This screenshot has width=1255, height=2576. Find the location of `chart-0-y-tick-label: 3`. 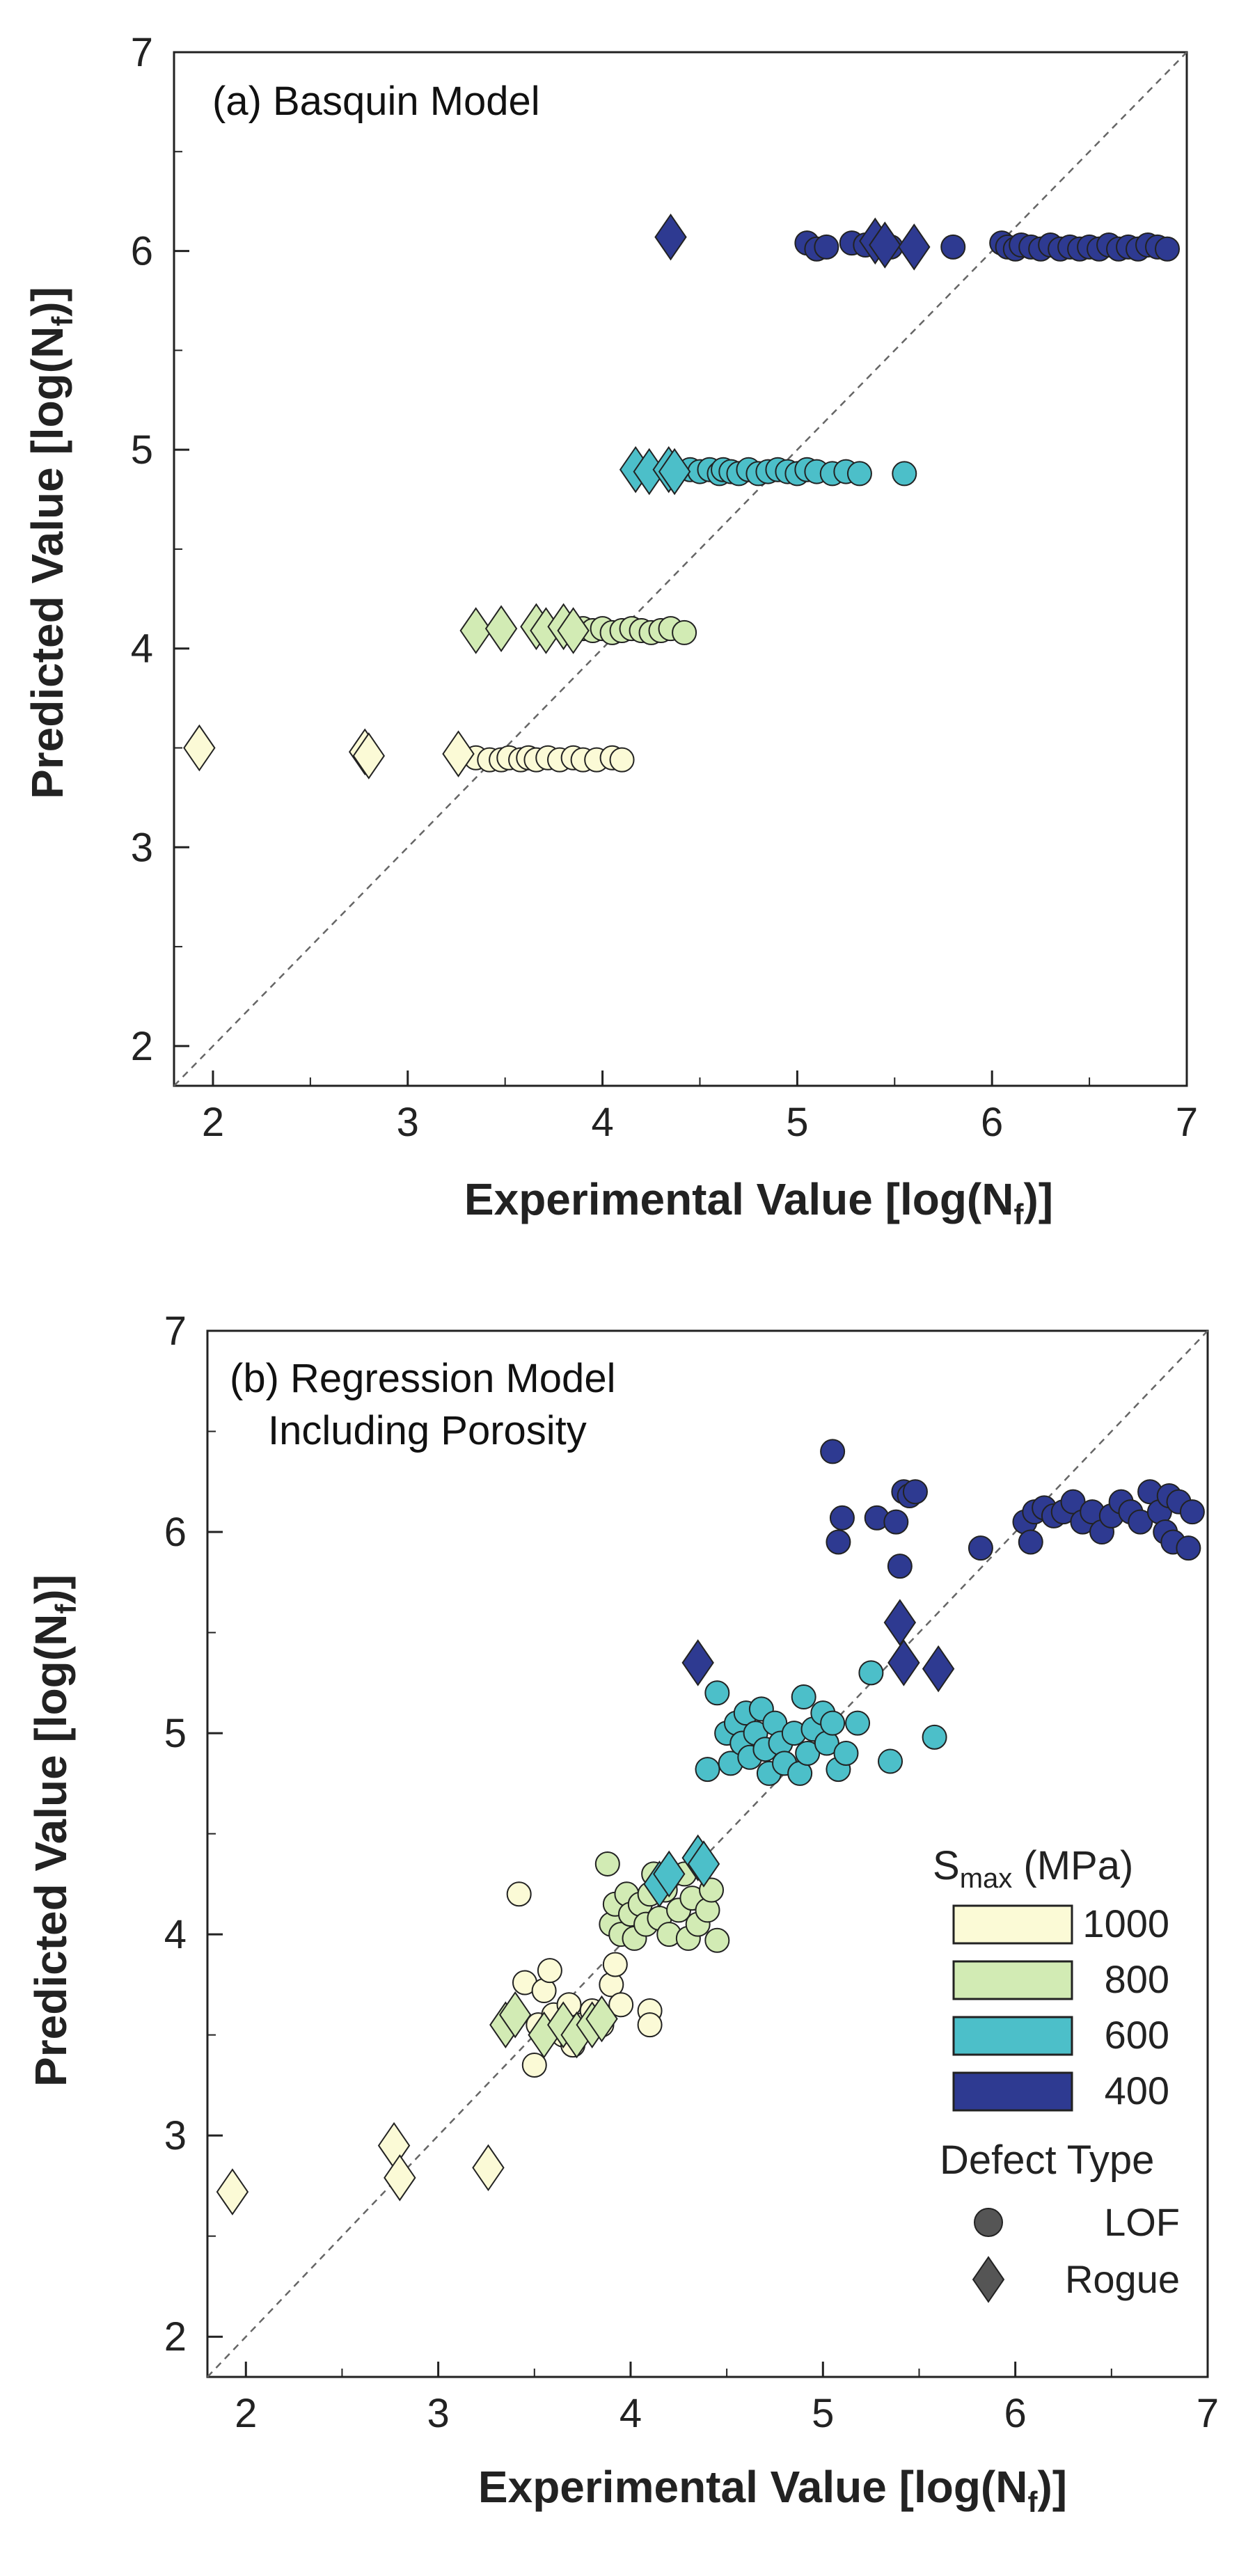

chart-0-y-tick-label: 3 is located at coordinates (142, 847).